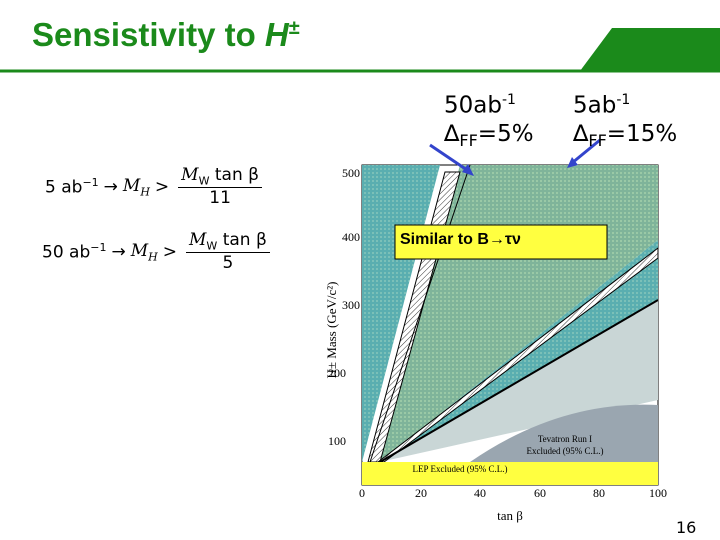 The width and height of the screenshot is (720, 540). What do you see at coordinates (599, 493) in the screenshot?
I see `x-tick-label: 80` at bounding box center [599, 493].